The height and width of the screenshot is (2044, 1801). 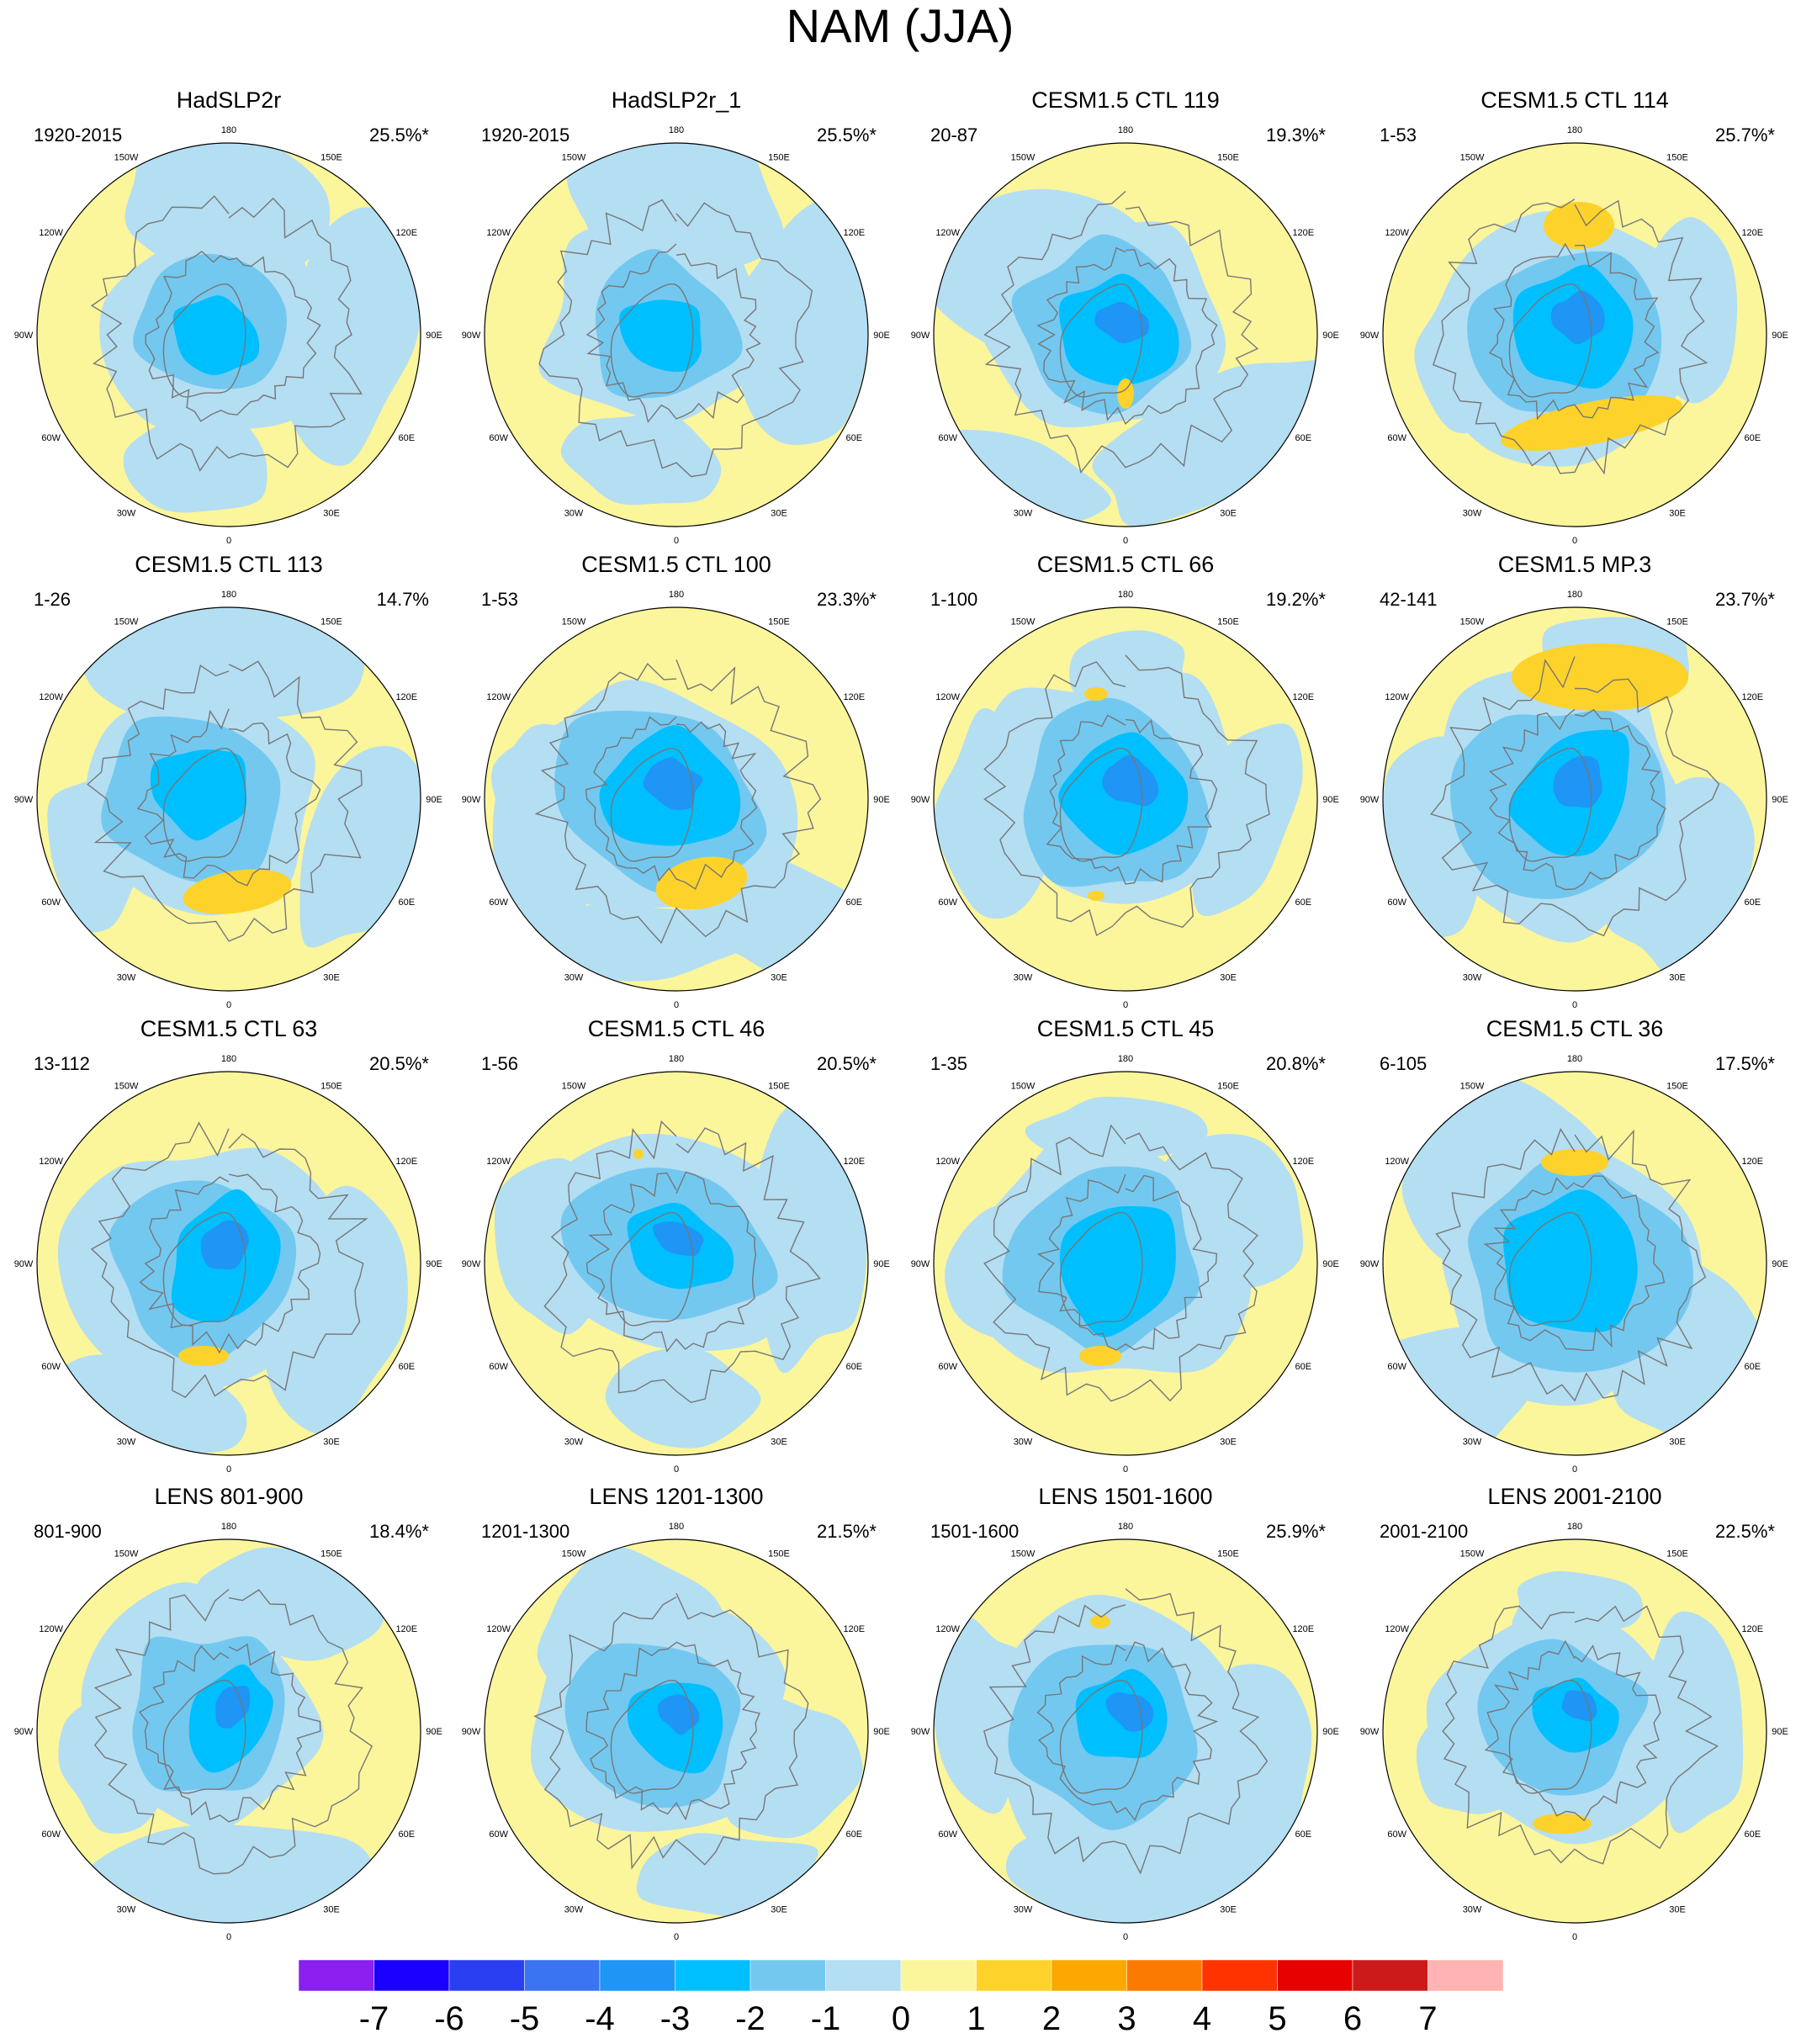 I want to click on colorbar-tick-label: -3, so click(x=675, y=2018).